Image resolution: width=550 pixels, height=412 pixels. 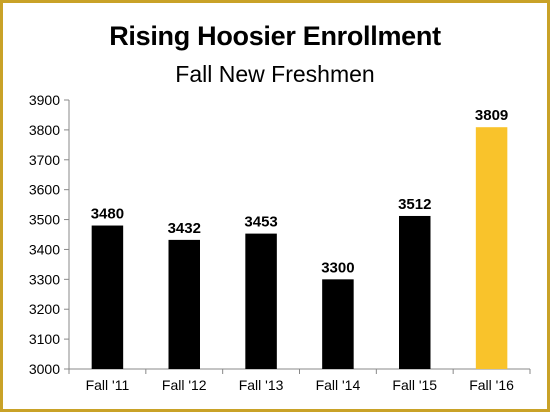 I want to click on x-tick-label: Fall '16, so click(x=491, y=385).